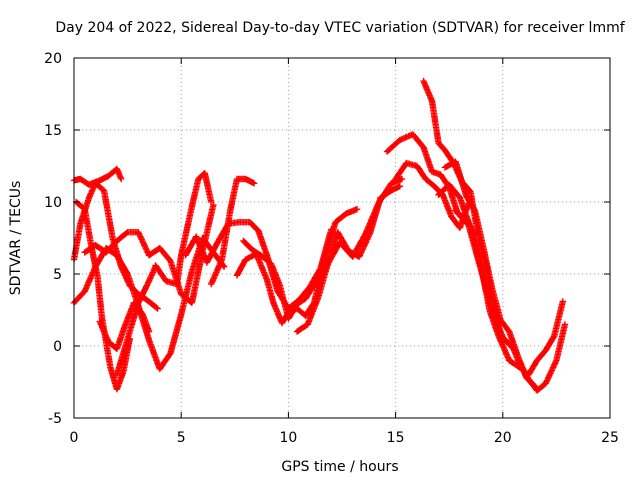  Describe the element at coordinates (55, 419) in the screenshot. I see `y-tick-label: -5` at that location.